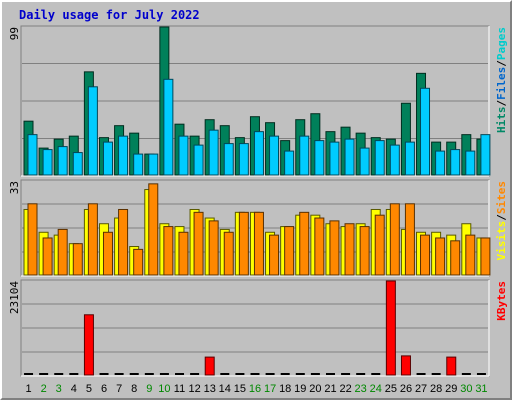 This screenshot has width=512, height=400. What do you see at coordinates (361, 389) in the screenshot?
I see `day-label: 23` at bounding box center [361, 389].